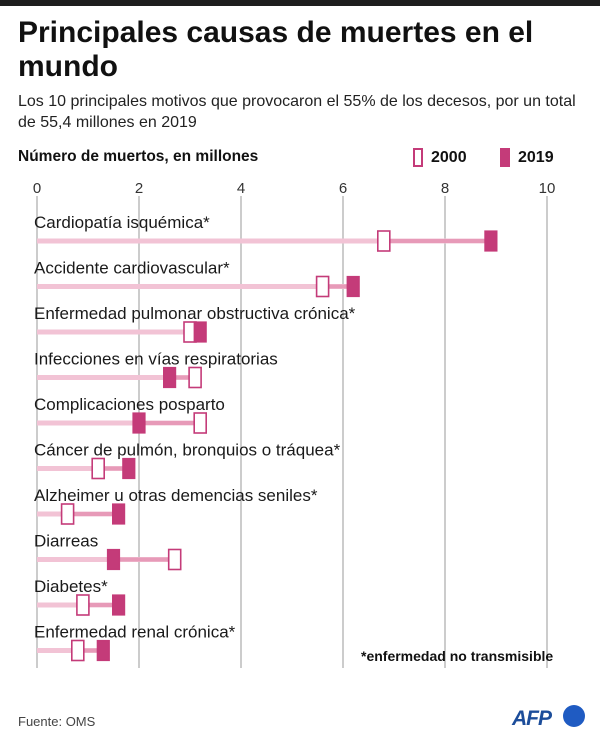 The width and height of the screenshot is (600, 736). Describe the element at coordinates (37, 188) in the screenshot. I see `x-tick-label: 0` at that location.